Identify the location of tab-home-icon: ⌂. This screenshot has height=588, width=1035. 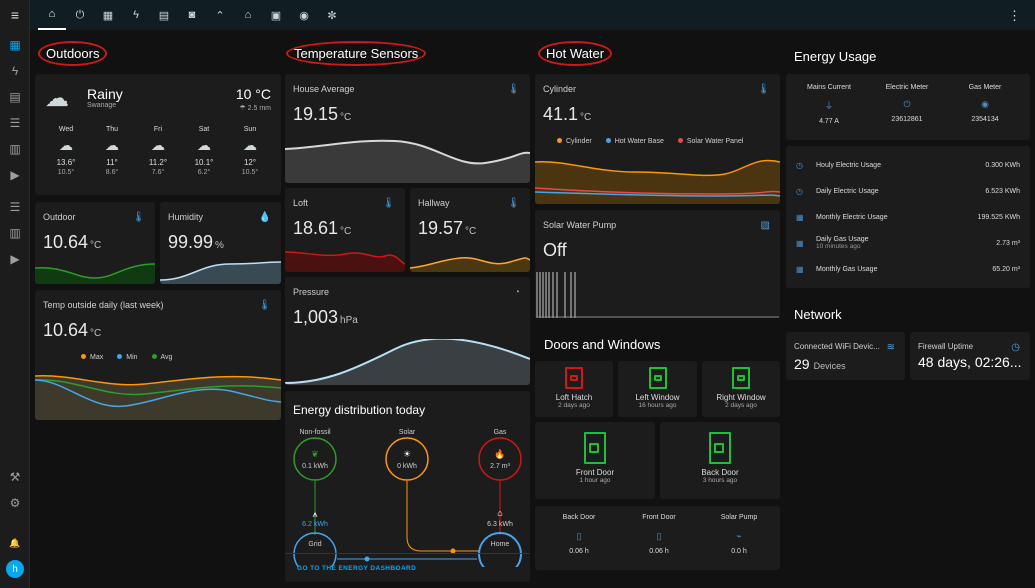
(52, 15).